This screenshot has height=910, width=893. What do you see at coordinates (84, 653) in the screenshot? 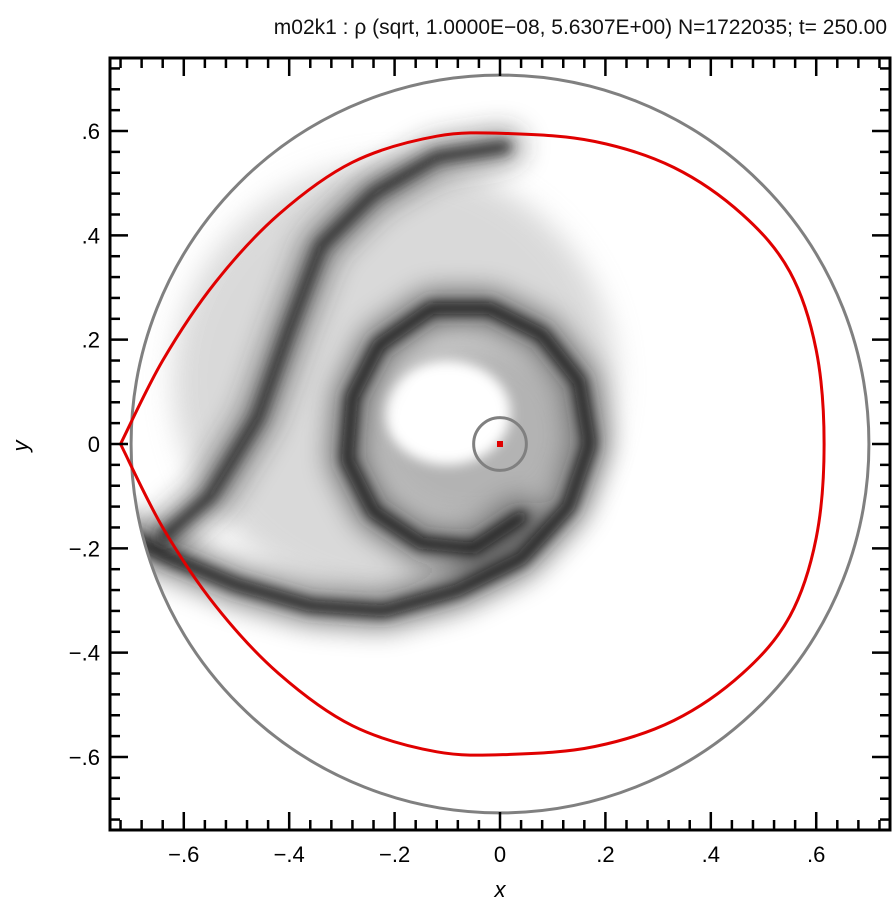
I see `y-tick-label: −.4` at bounding box center [84, 653].